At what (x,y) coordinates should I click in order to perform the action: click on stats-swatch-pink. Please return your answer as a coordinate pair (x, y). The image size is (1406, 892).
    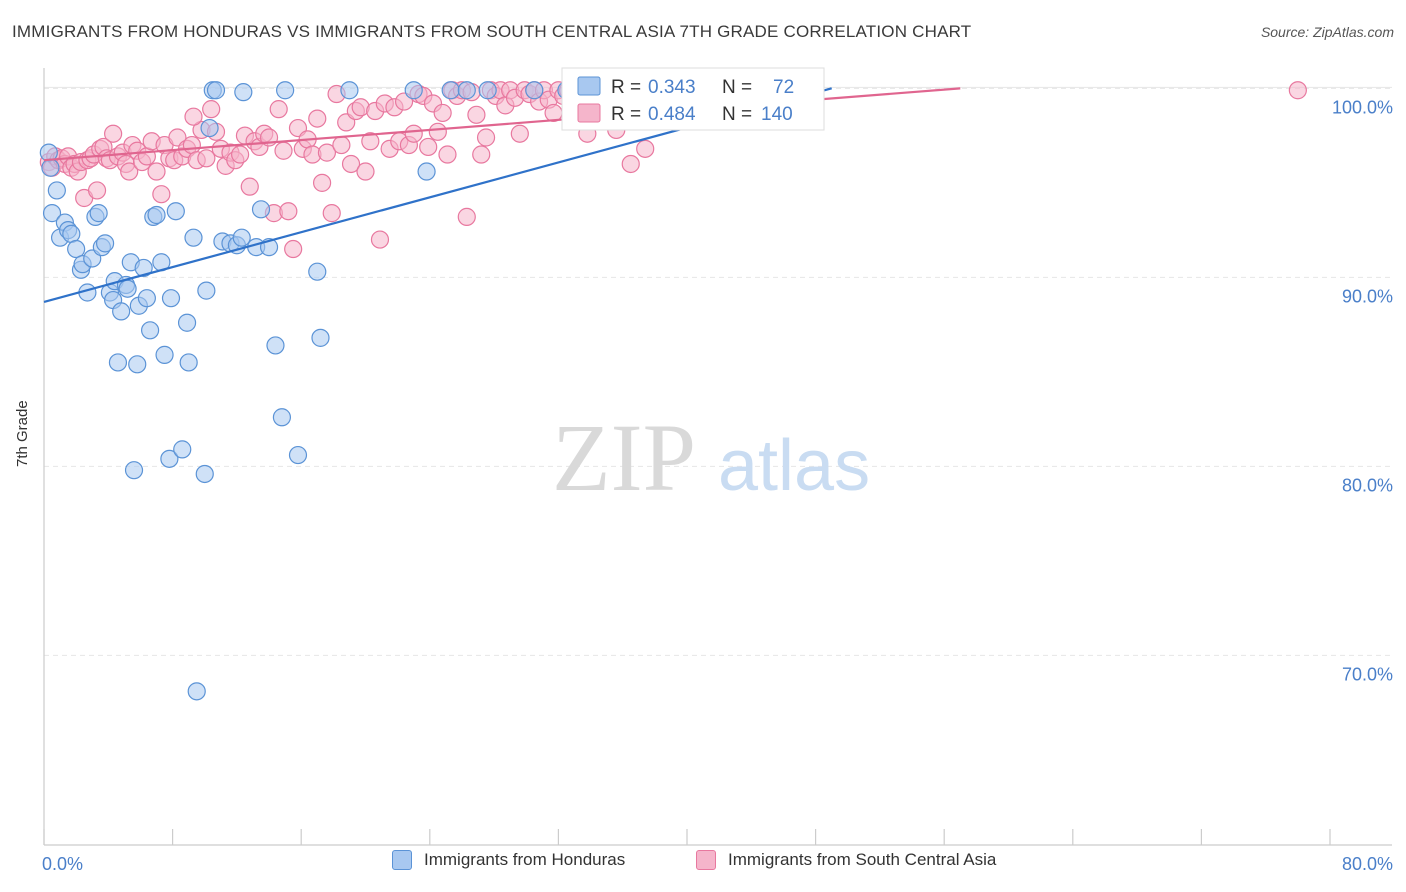
    Looking at the image, I should click on (589, 113).